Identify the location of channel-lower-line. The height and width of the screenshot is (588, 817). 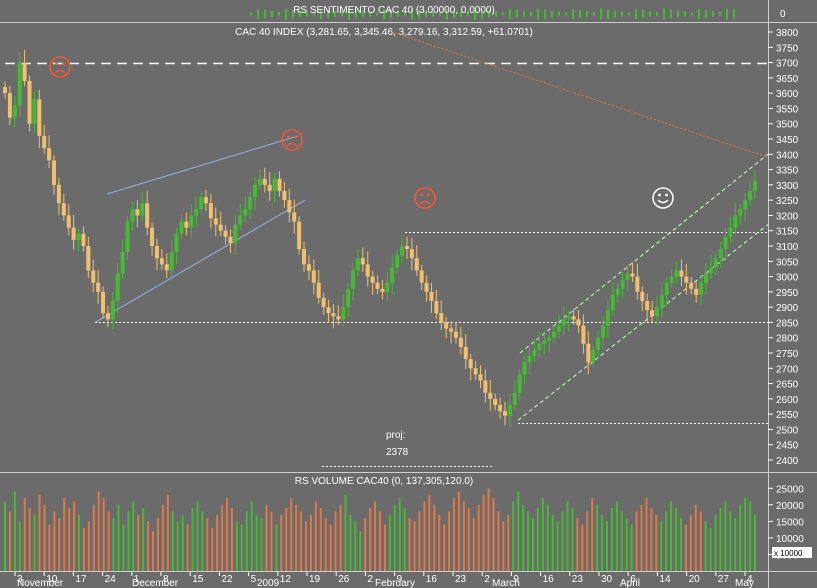
(643, 322).